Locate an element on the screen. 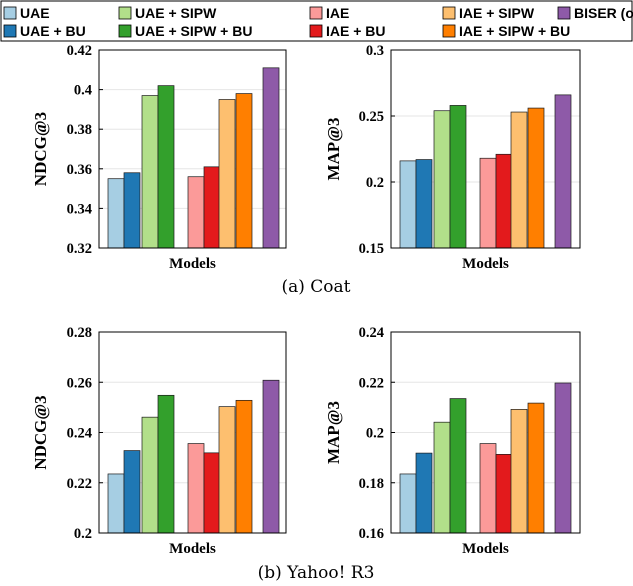 The width and height of the screenshot is (633, 586). legend-swatch-uae-sipw is located at coordinates (125, 13).